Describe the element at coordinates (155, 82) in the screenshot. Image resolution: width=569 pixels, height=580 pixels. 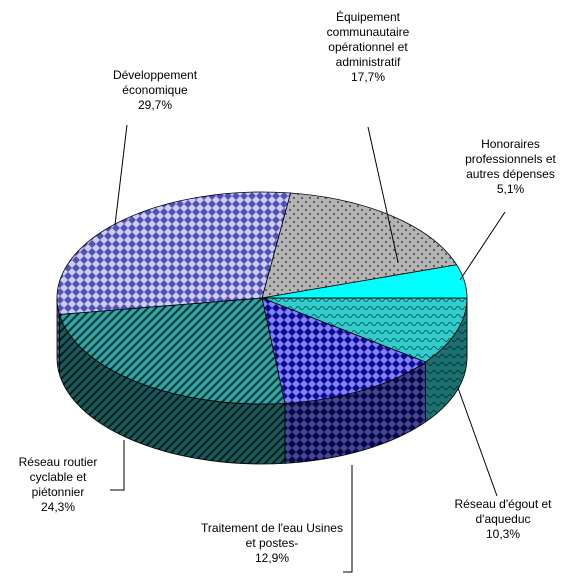
I see `category-label: Développement économique` at that location.